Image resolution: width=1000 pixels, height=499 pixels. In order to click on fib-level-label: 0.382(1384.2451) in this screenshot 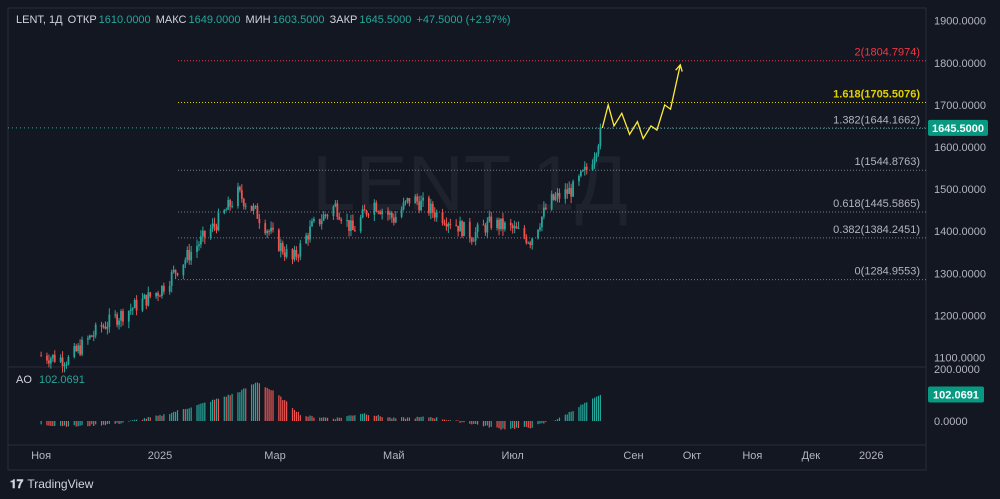, I will do `click(876, 230)`.